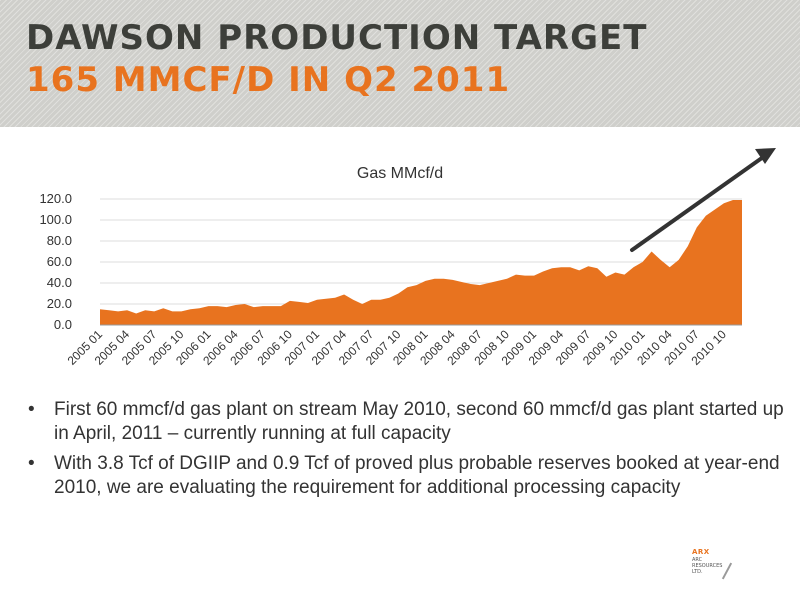  What do you see at coordinates (701, 552) in the screenshot?
I see `logo-wordmark: ARX` at bounding box center [701, 552].